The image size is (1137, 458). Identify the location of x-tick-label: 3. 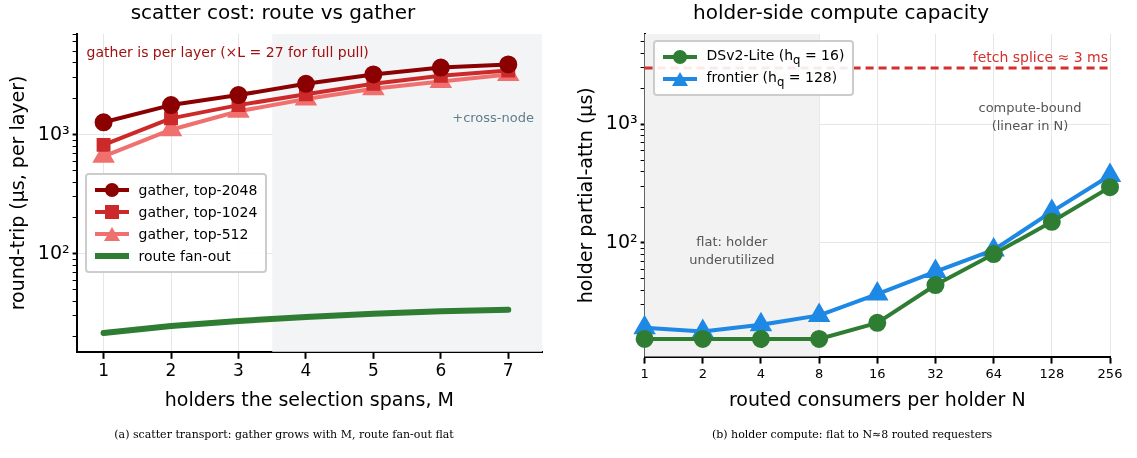
(238, 370).